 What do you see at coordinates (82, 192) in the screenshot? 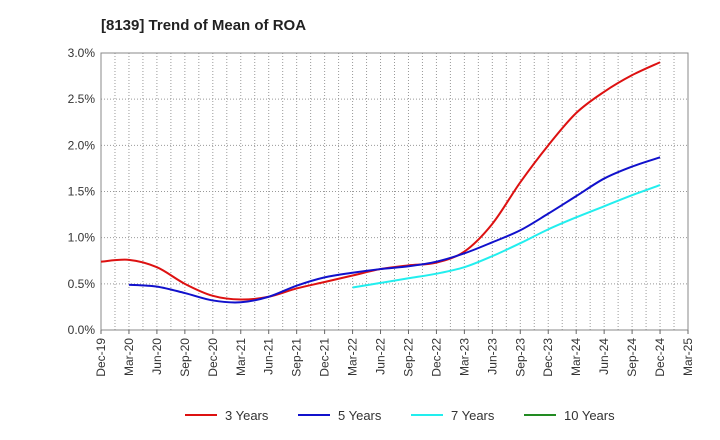
I see `y-tick-label: 1.5%` at bounding box center [82, 192].